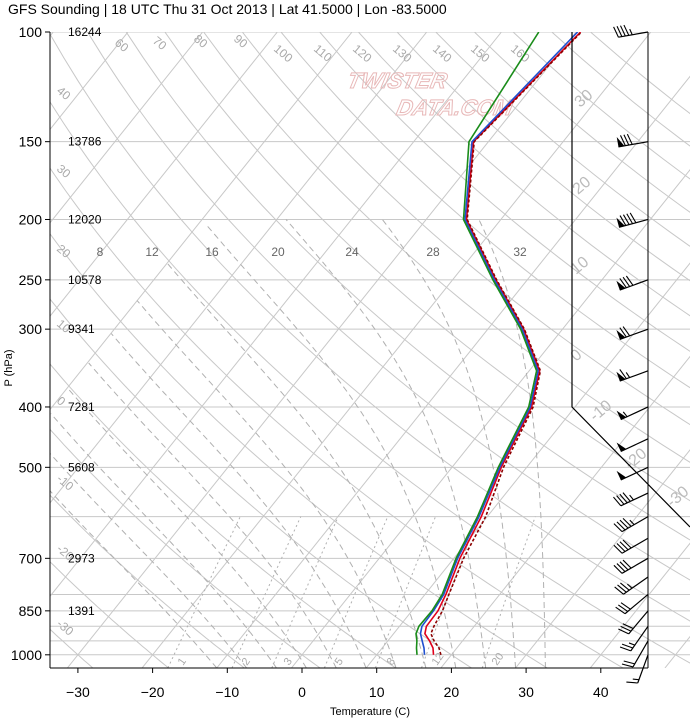 The width and height of the screenshot is (690, 718). Describe the element at coordinates (65, 483) in the screenshot. I see `dry-adiabat-label: -10` at that location.